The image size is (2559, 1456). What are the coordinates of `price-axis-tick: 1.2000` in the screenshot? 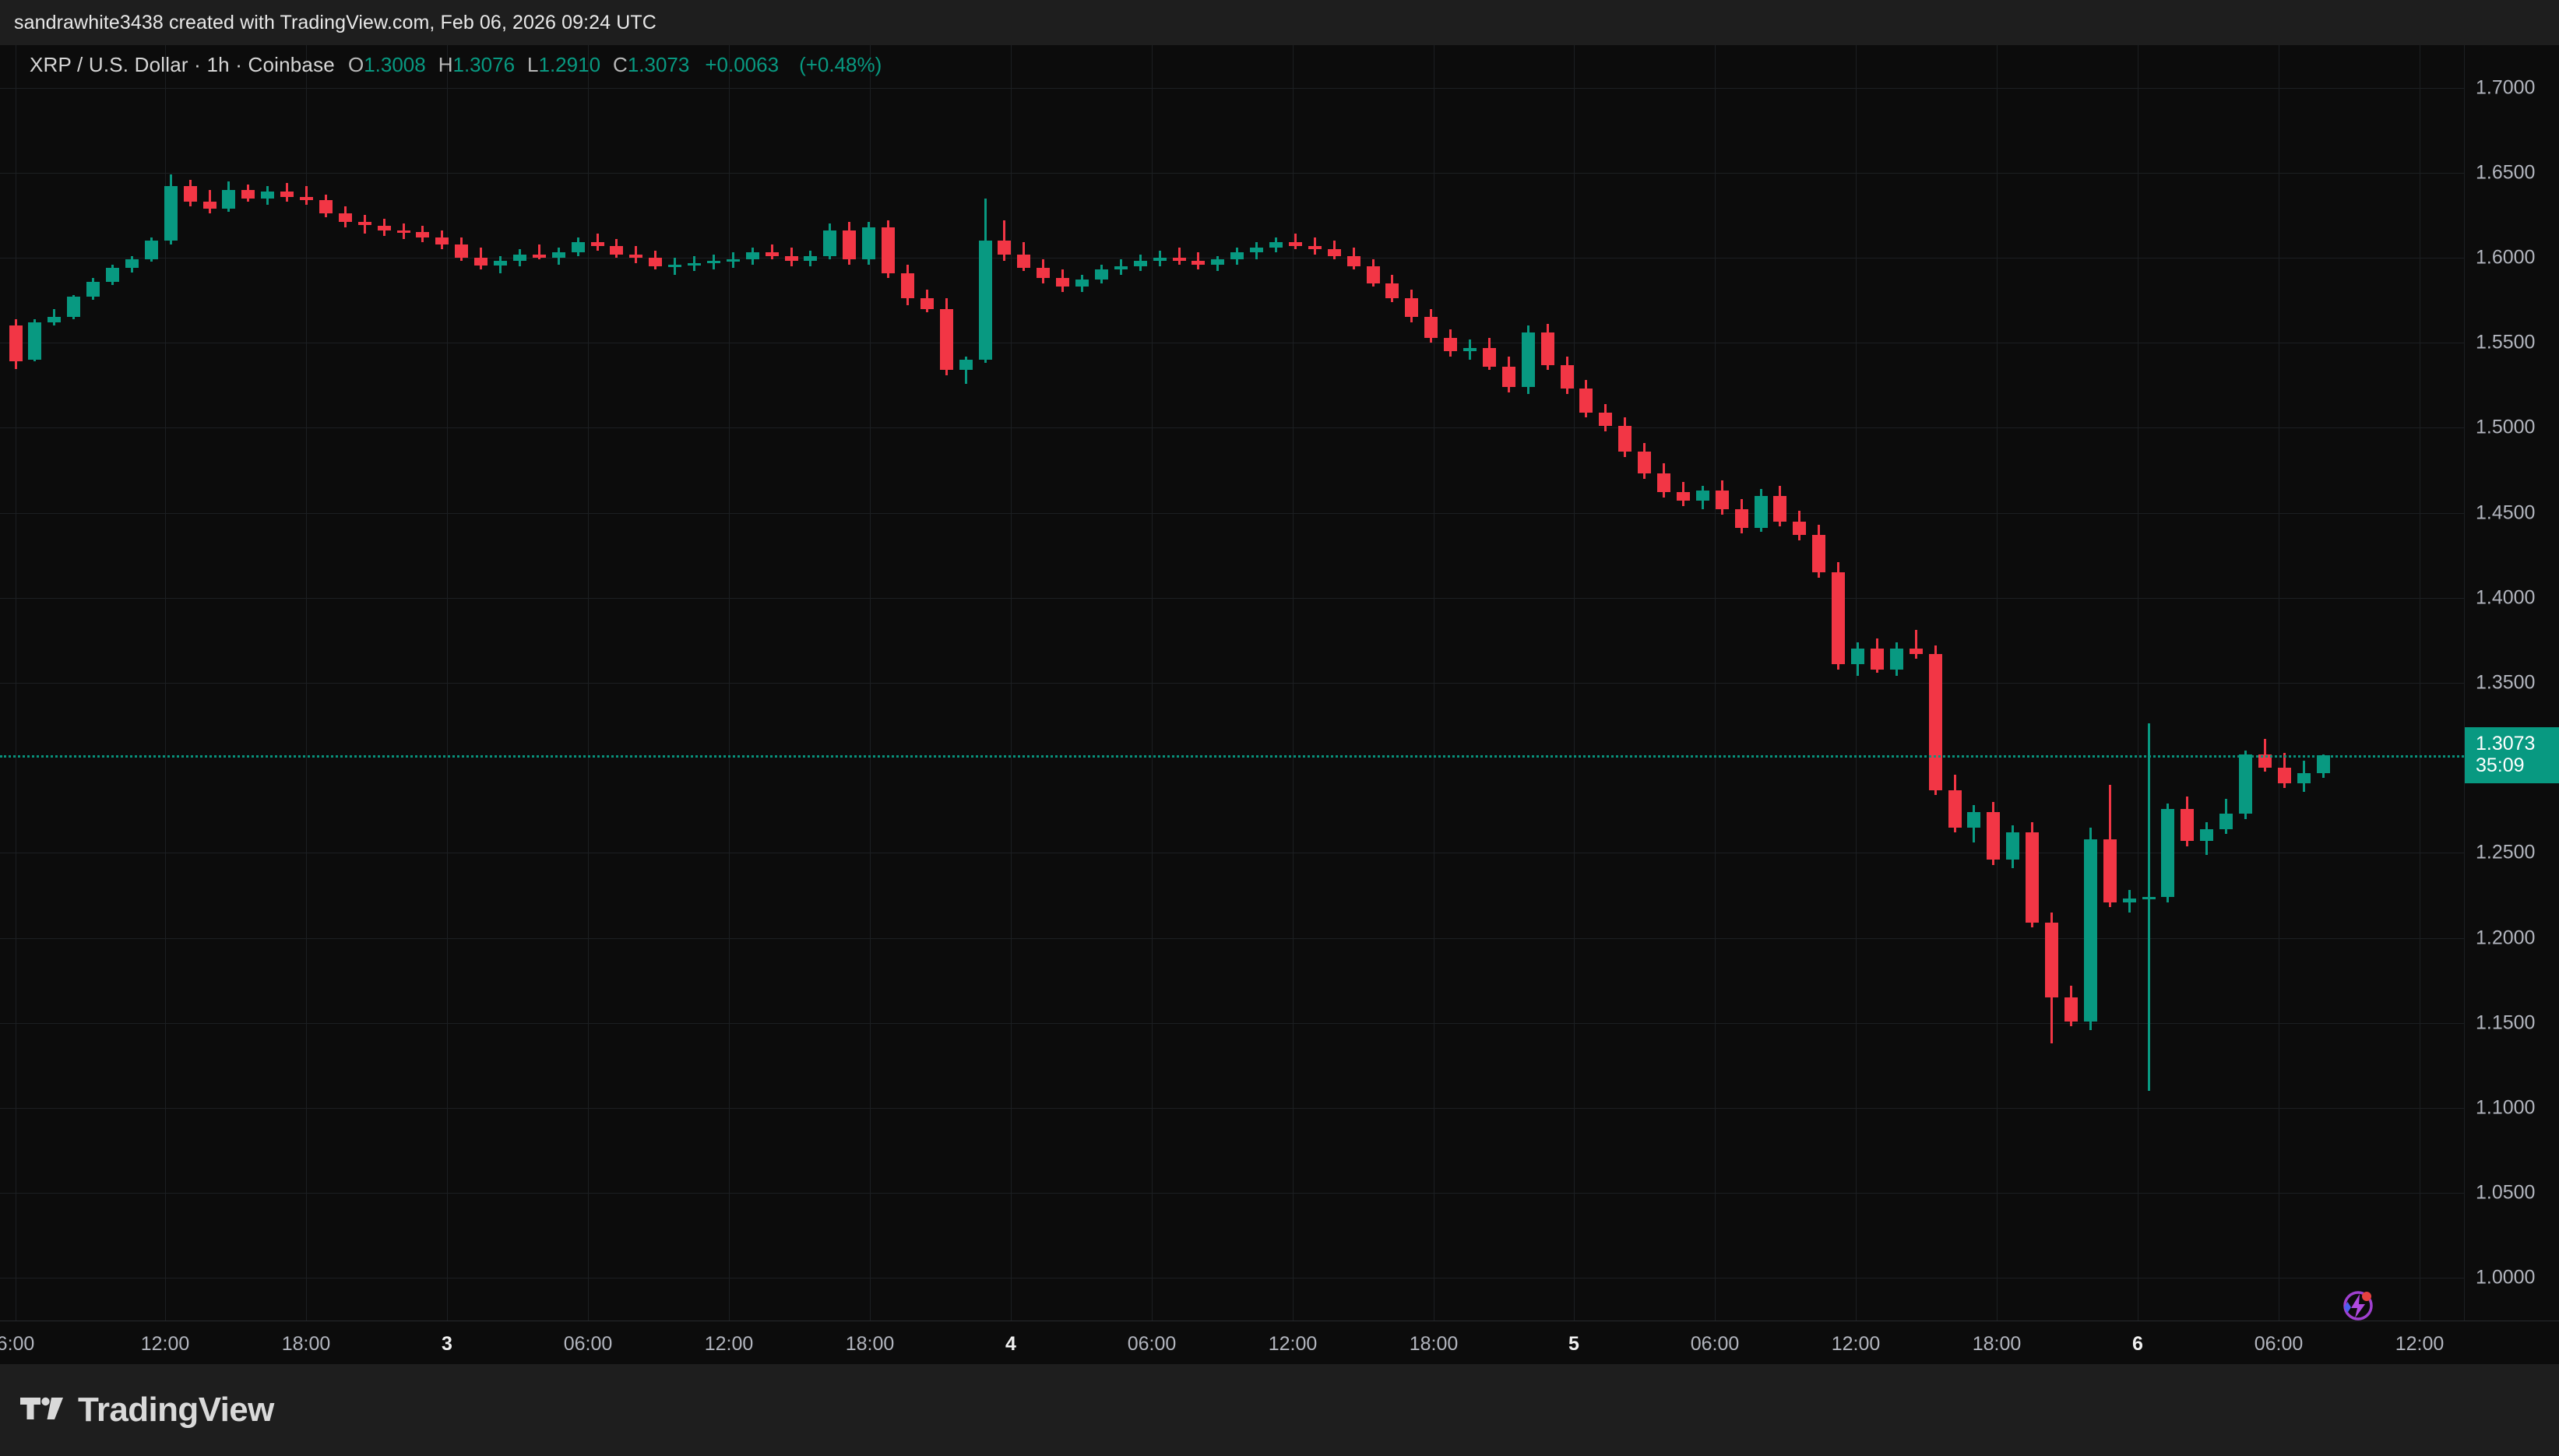 It's located at (2506, 938).